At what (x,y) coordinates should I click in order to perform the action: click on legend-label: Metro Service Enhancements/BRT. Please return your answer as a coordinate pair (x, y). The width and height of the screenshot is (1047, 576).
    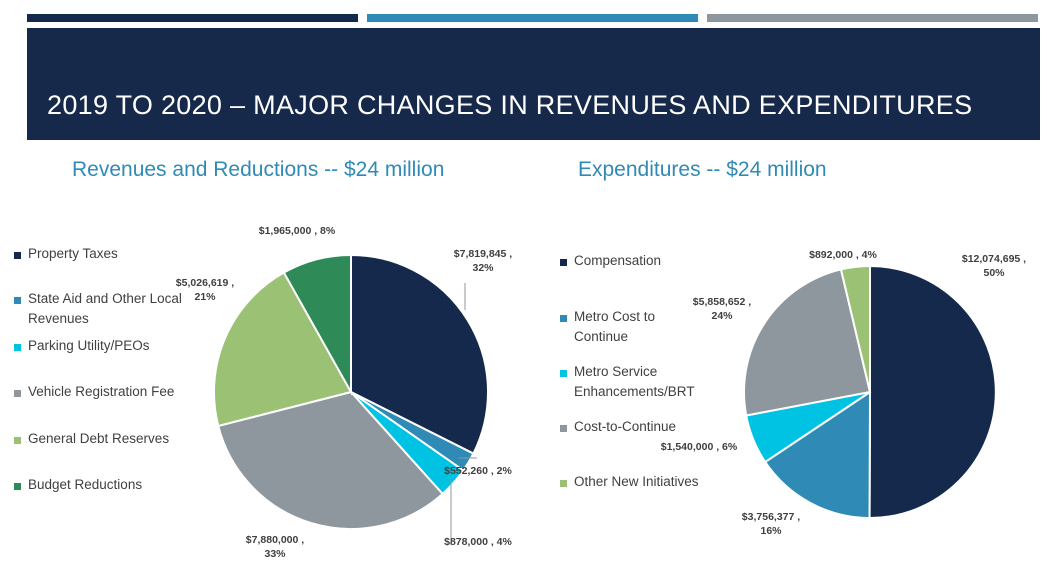
    Looking at the image, I should click on (634, 381).